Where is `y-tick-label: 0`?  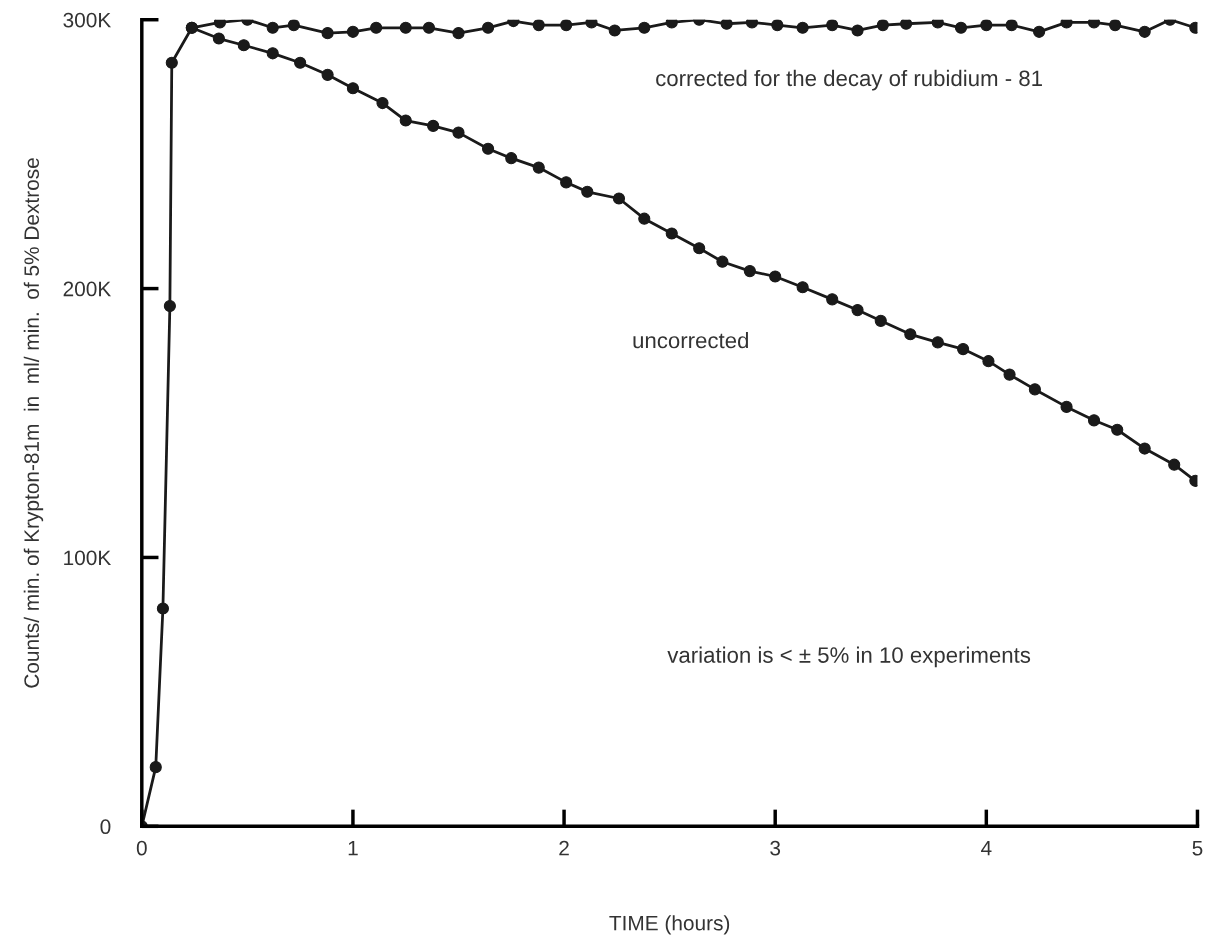 y-tick-label: 0 is located at coordinates (105, 827).